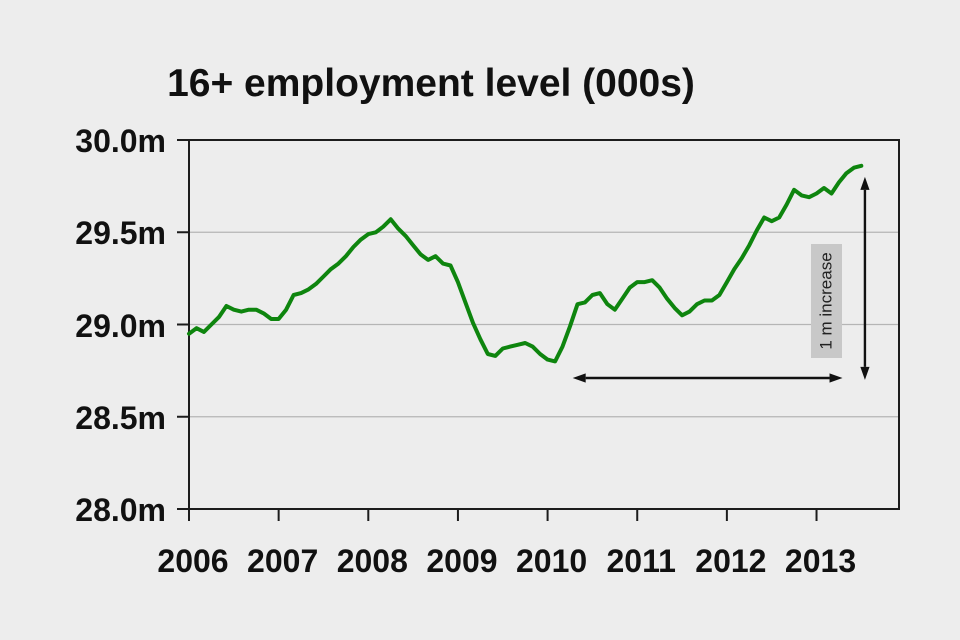 Image resolution: width=960 pixels, height=640 pixels. Describe the element at coordinates (193, 561) in the screenshot. I see `x-tick-label: 2006` at that location.